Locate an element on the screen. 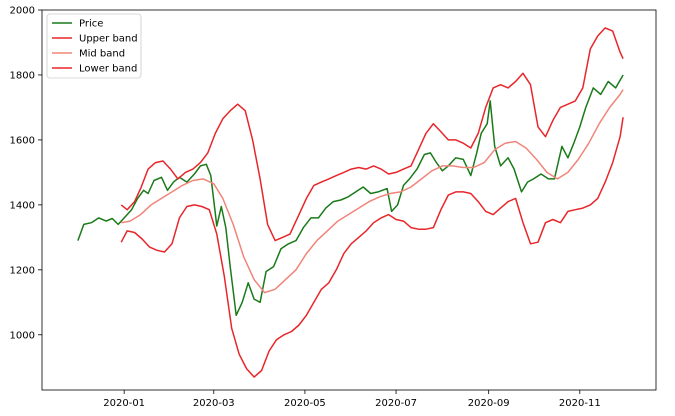 The image size is (675, 416). legend: Price Upper band Mid band Lower band is located at coordinates (94, 46).